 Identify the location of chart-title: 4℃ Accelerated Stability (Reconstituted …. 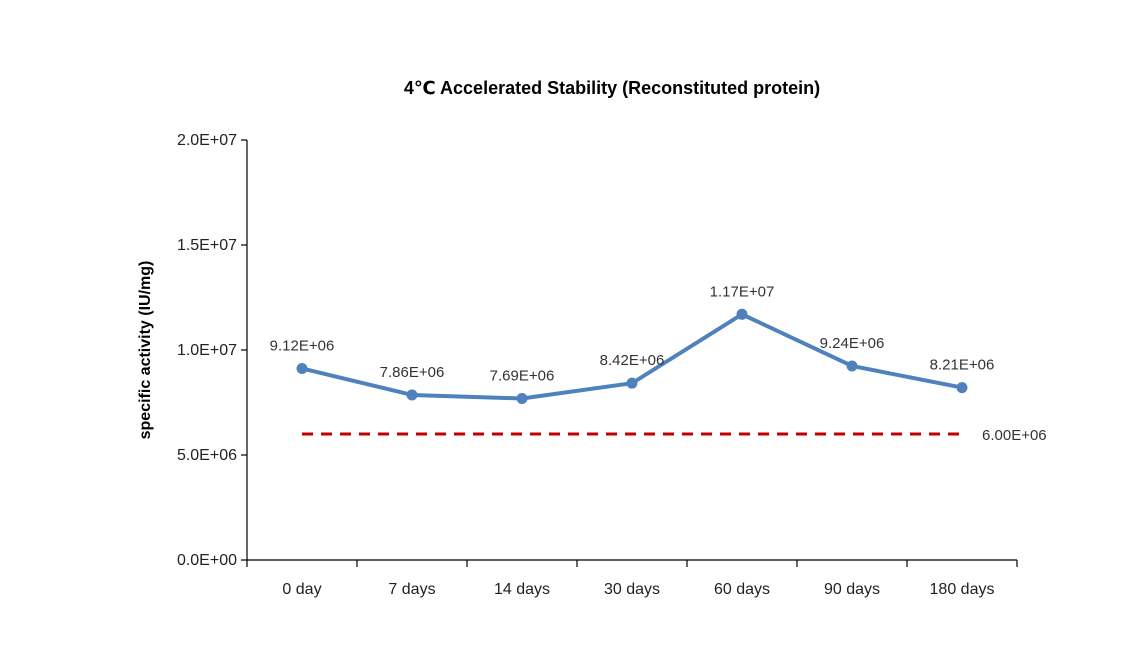
(612, 88).